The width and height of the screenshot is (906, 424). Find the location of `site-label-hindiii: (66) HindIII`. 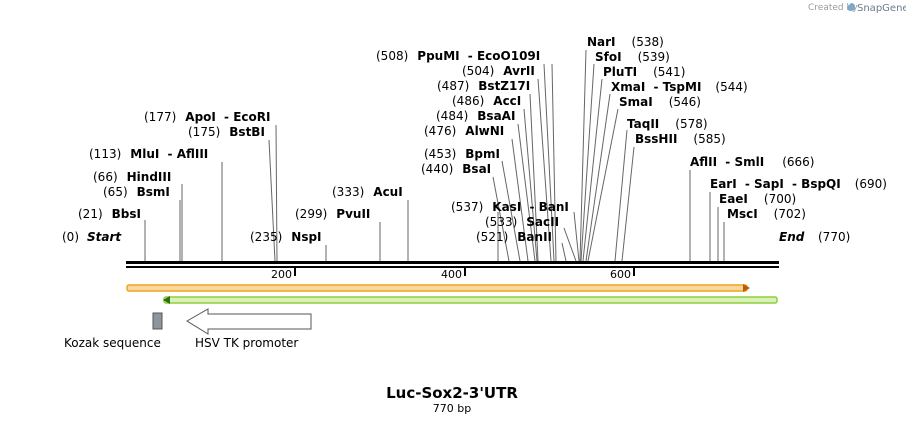

site-label-hindiii: (66) HindIII is located at coordinates (132, 177).